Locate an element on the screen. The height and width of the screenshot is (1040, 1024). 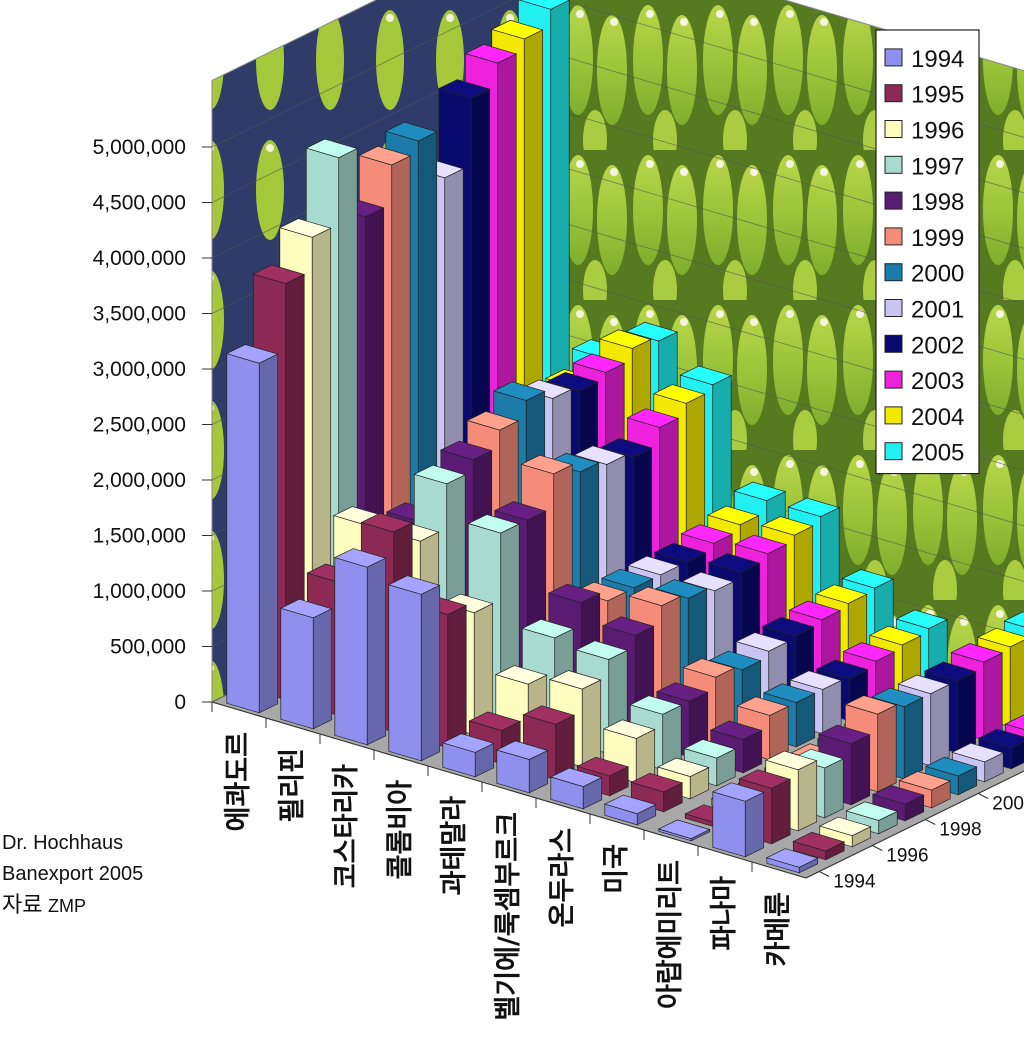
source-data-label: 자료 is located at coordinates (22, 905).